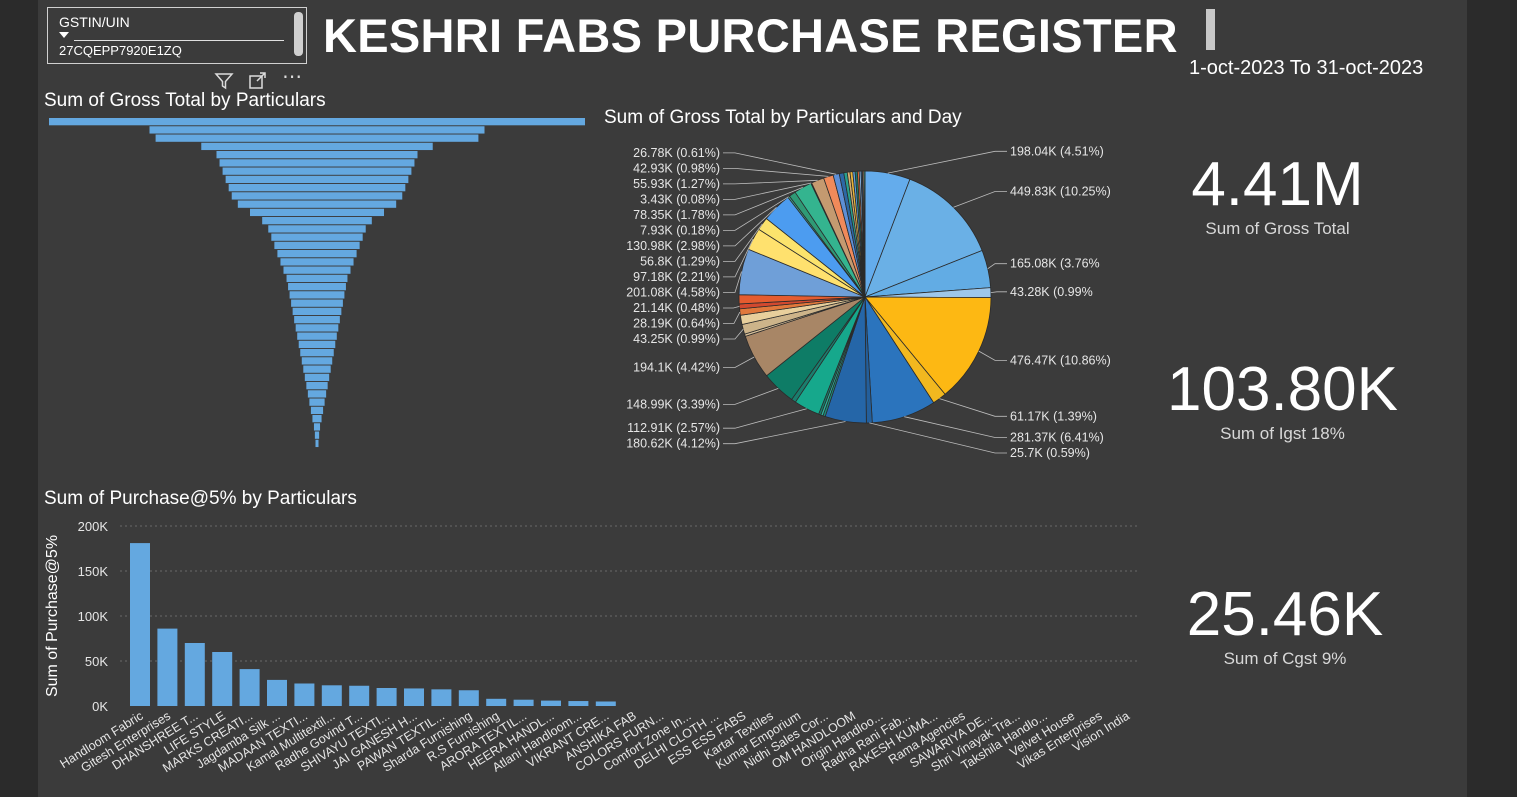  Describe the element at coordinates (676, 277) in the screenshot. I see `pie-data-label: 97.18K (2.21%)` at that location.